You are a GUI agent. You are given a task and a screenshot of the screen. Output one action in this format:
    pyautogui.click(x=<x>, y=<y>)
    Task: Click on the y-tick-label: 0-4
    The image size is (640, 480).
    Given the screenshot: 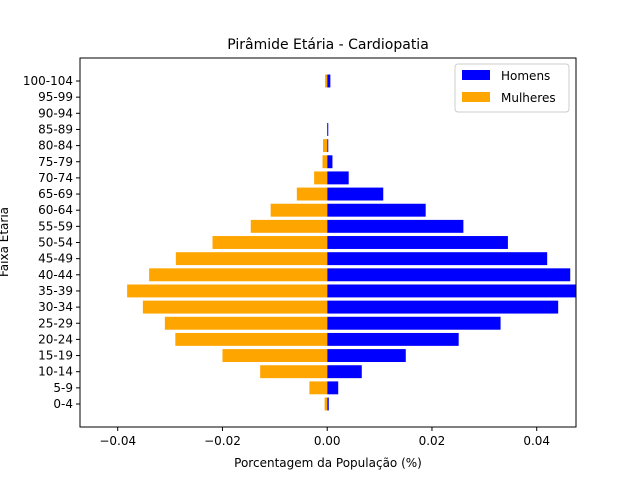 What is the action you would take?
    pyautogui.click(x=63, y=404)
    